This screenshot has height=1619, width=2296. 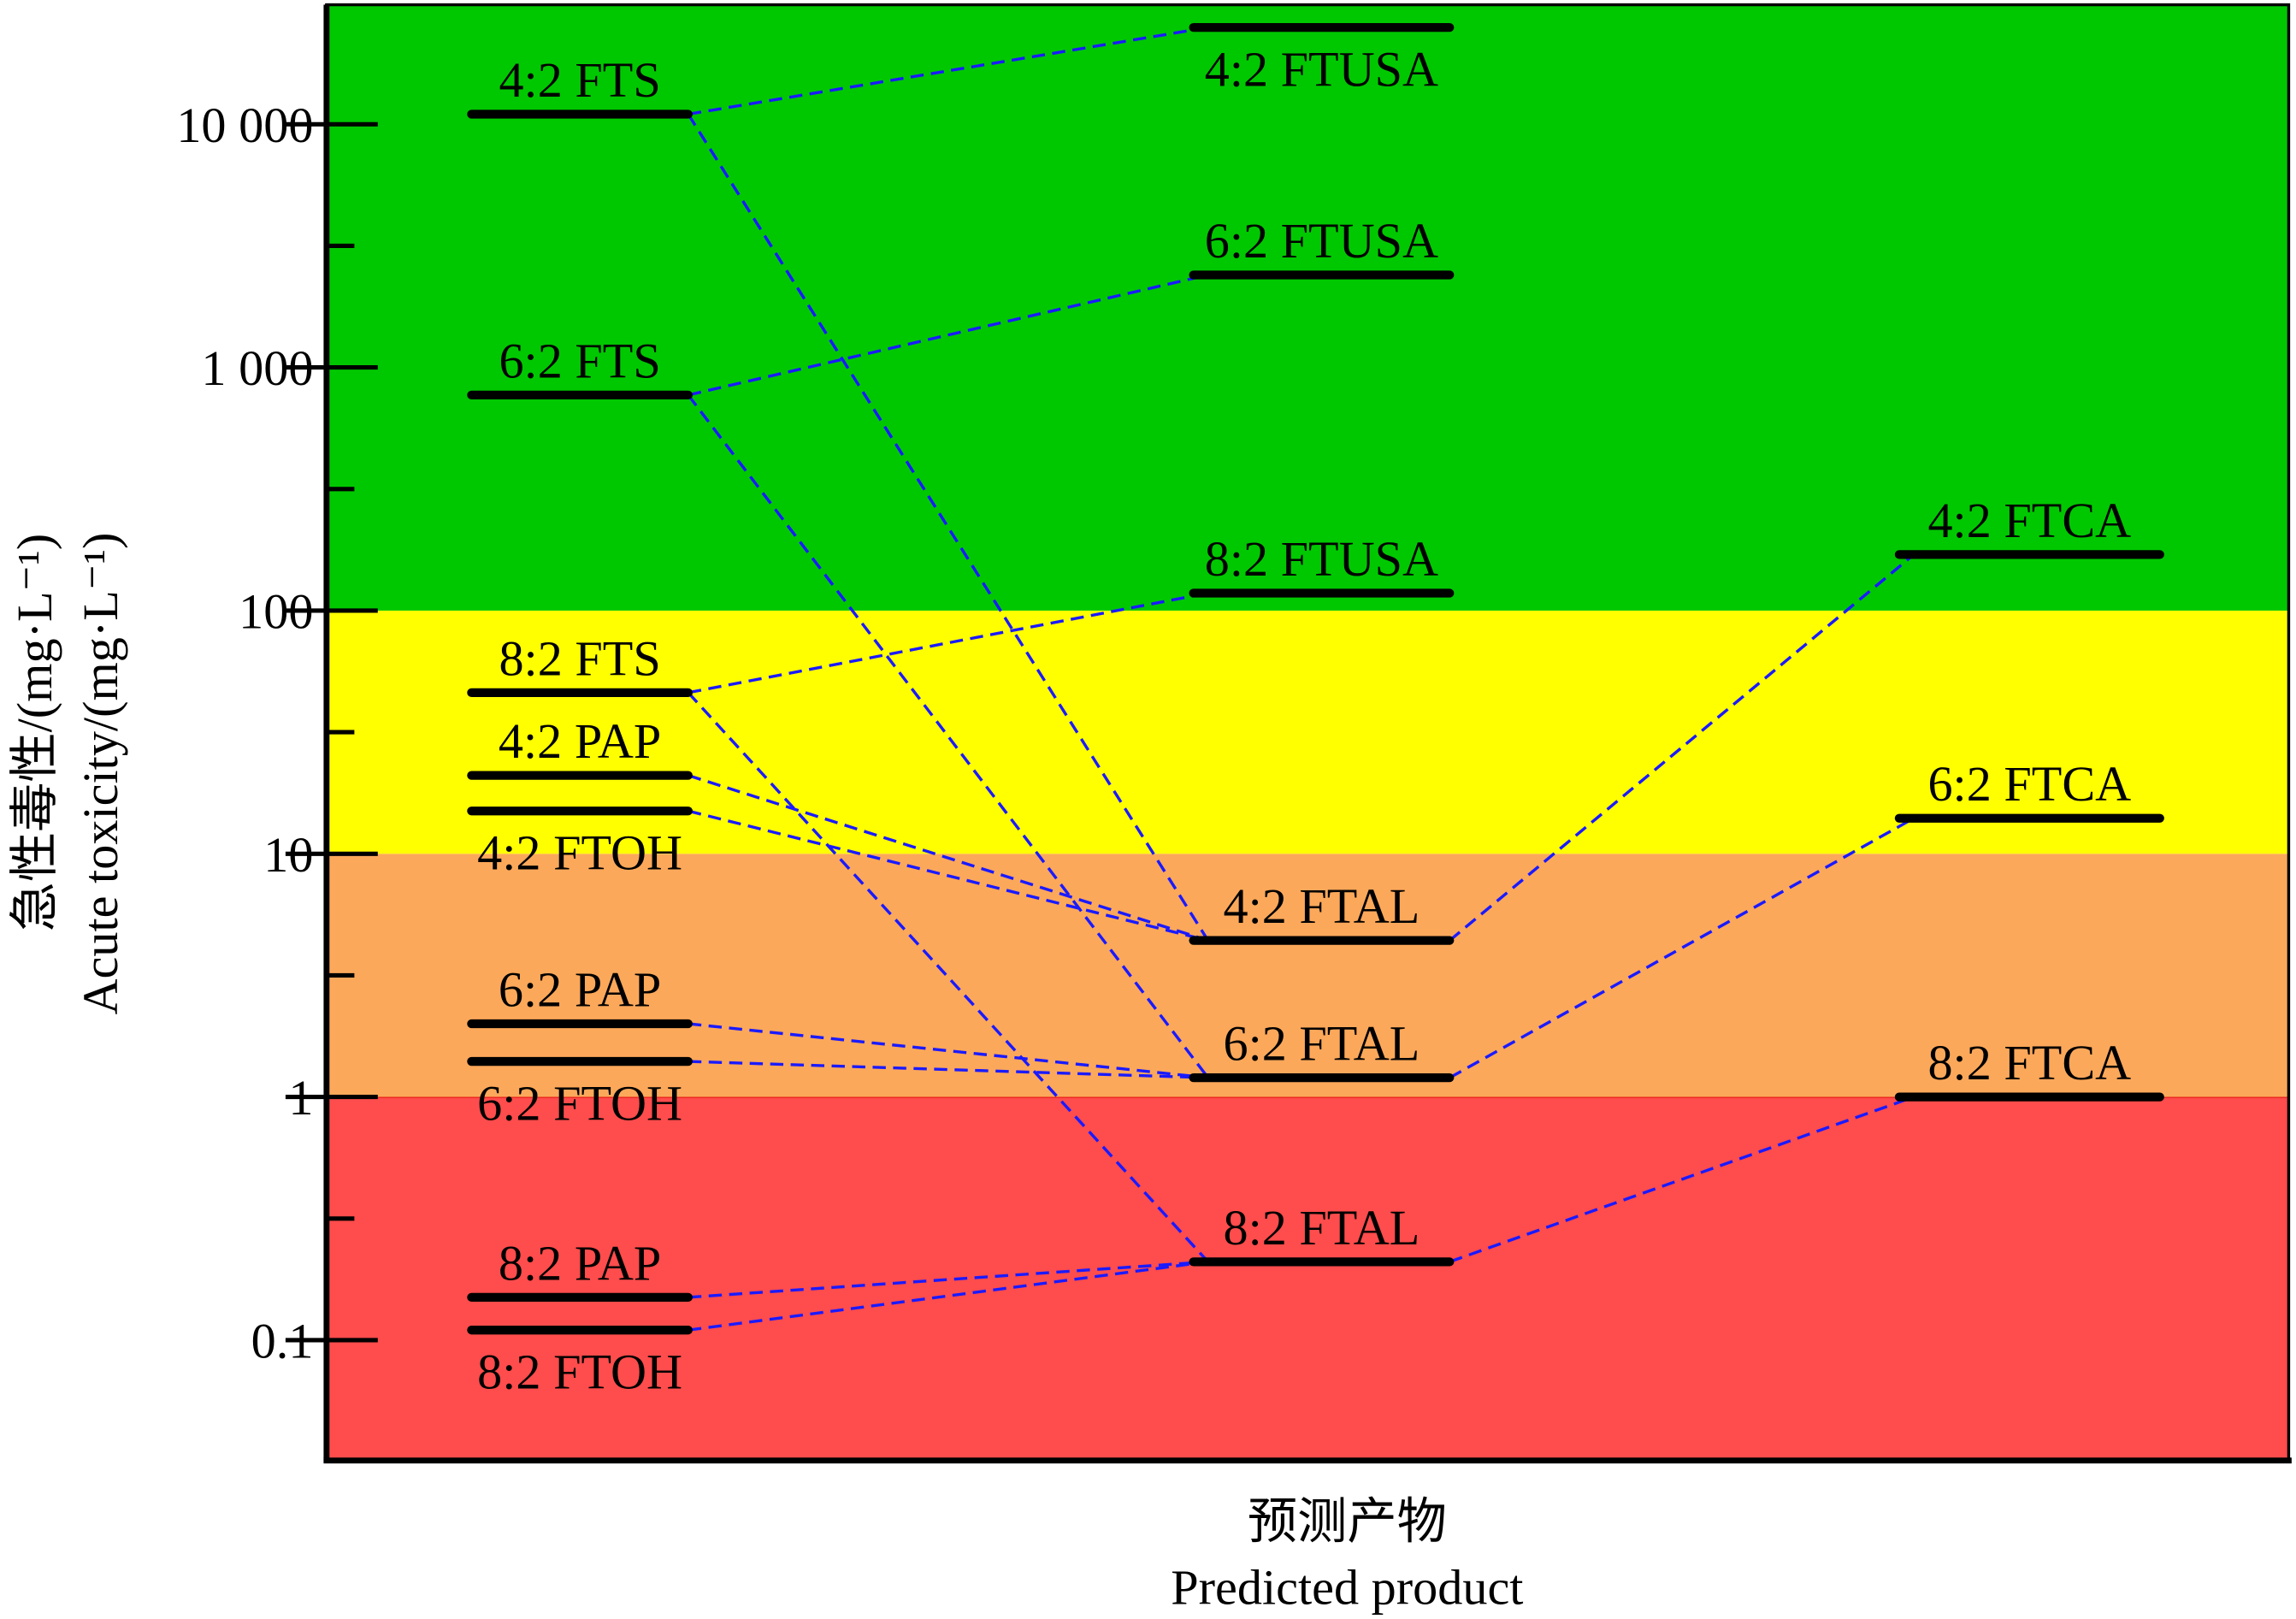 I want to click on y-tick-label: 1 000, so click(x=257, y=368).